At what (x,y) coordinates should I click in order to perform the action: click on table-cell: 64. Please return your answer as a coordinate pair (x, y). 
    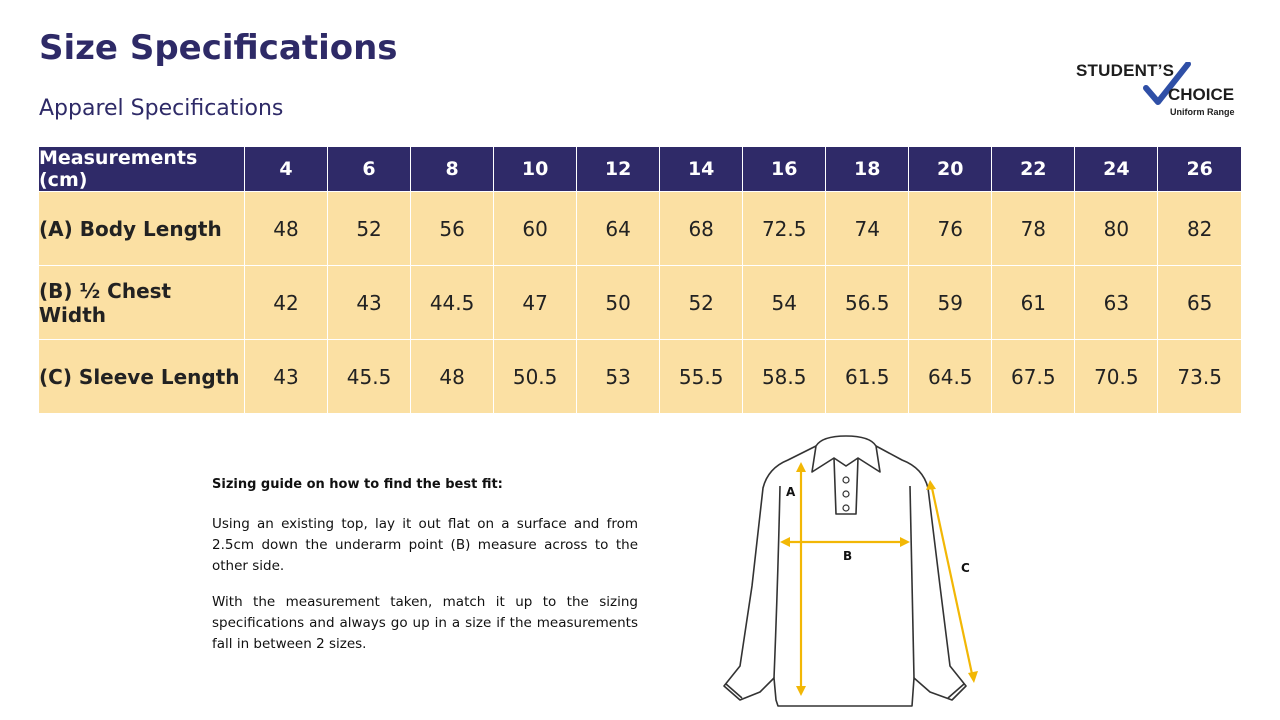
    Looking at the image, I should click on (618, 228).